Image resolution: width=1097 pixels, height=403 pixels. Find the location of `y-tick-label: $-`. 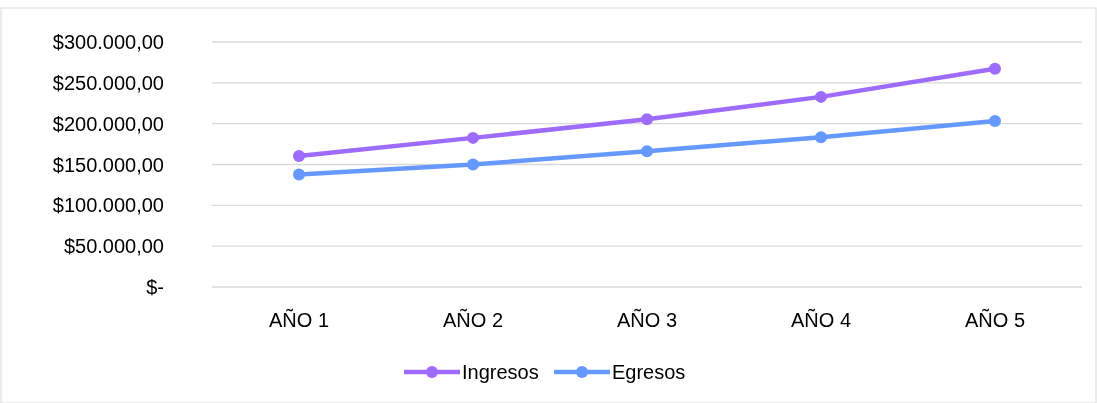

y-tick-label: $- is located at coordinates (155, 287).